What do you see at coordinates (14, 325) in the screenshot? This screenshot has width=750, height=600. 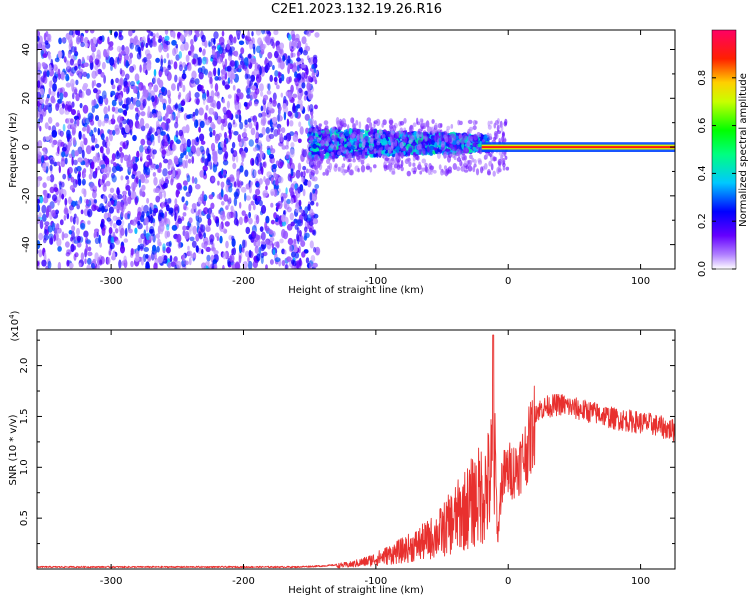 I see `y-scale-factor-label: (x104)` at bounding box center [14, 325].